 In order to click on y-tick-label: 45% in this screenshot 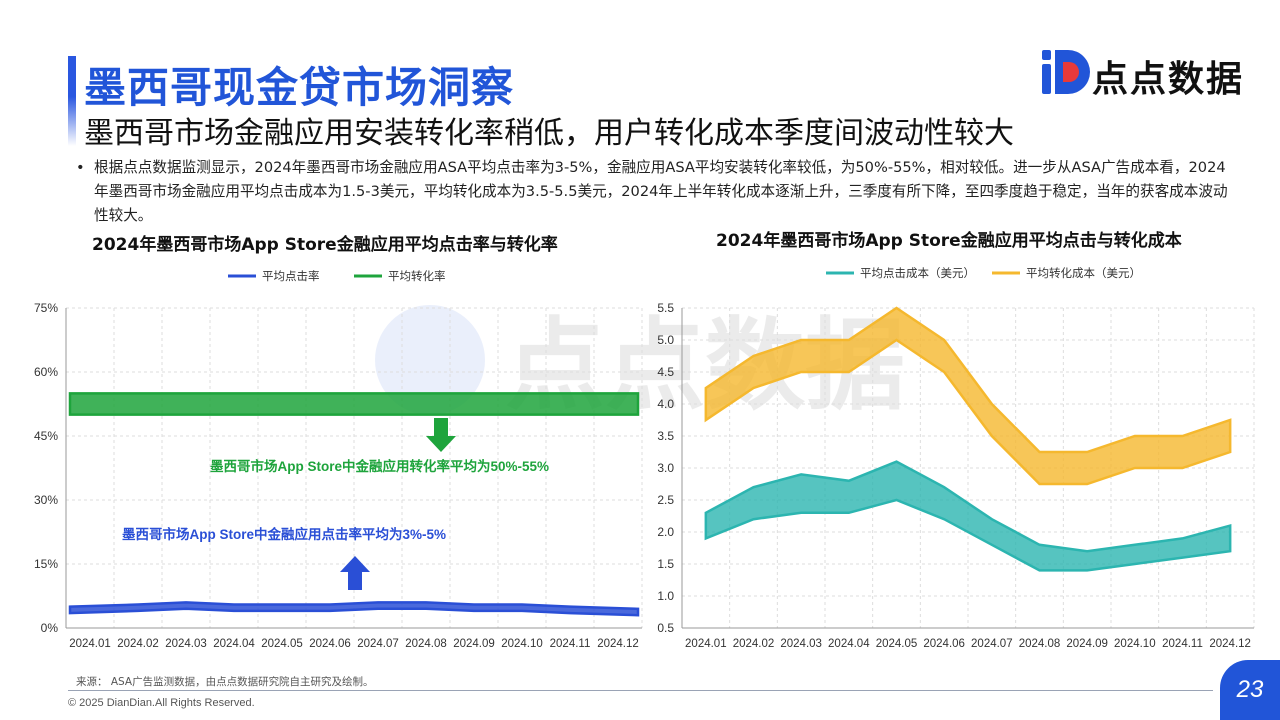, I will do `click(46, 436)`.